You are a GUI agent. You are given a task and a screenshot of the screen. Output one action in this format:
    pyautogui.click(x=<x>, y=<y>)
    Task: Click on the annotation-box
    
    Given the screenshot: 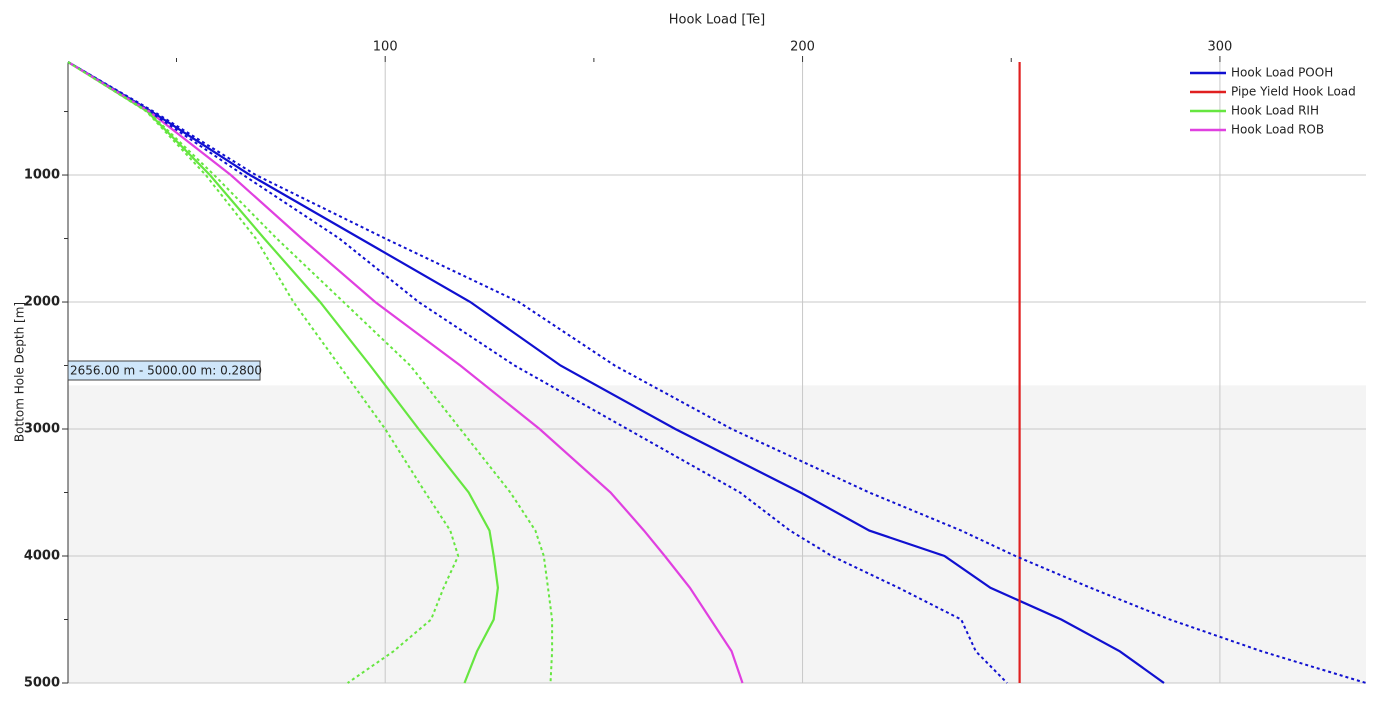 What is the action you would take?
    pyautogui.click(x=164, y=370)
    